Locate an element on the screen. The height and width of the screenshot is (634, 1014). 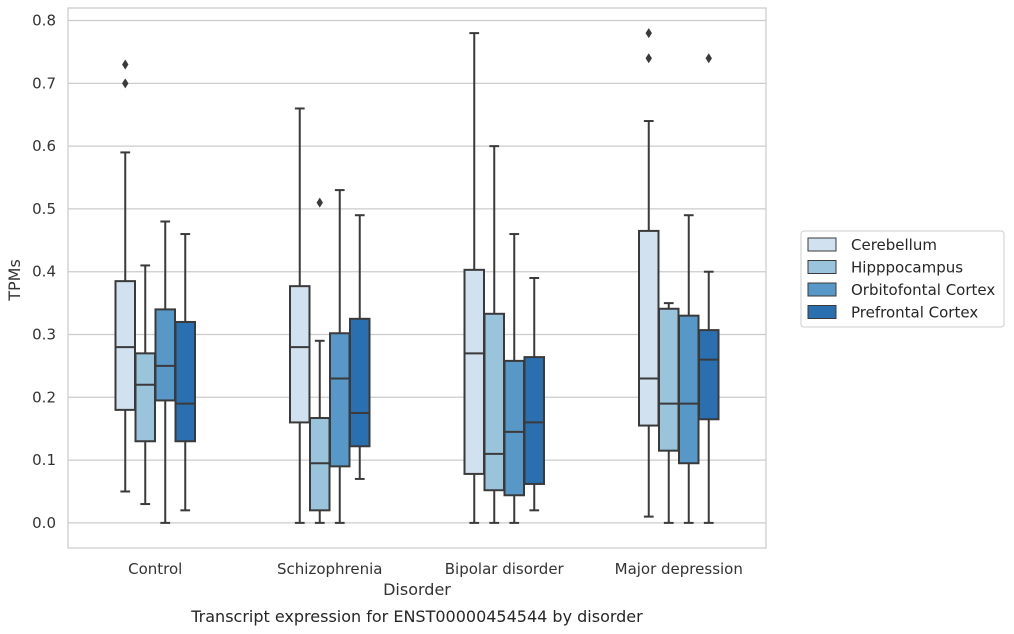
y-tick-label: 0.2 is located at coordinates (44, 397).